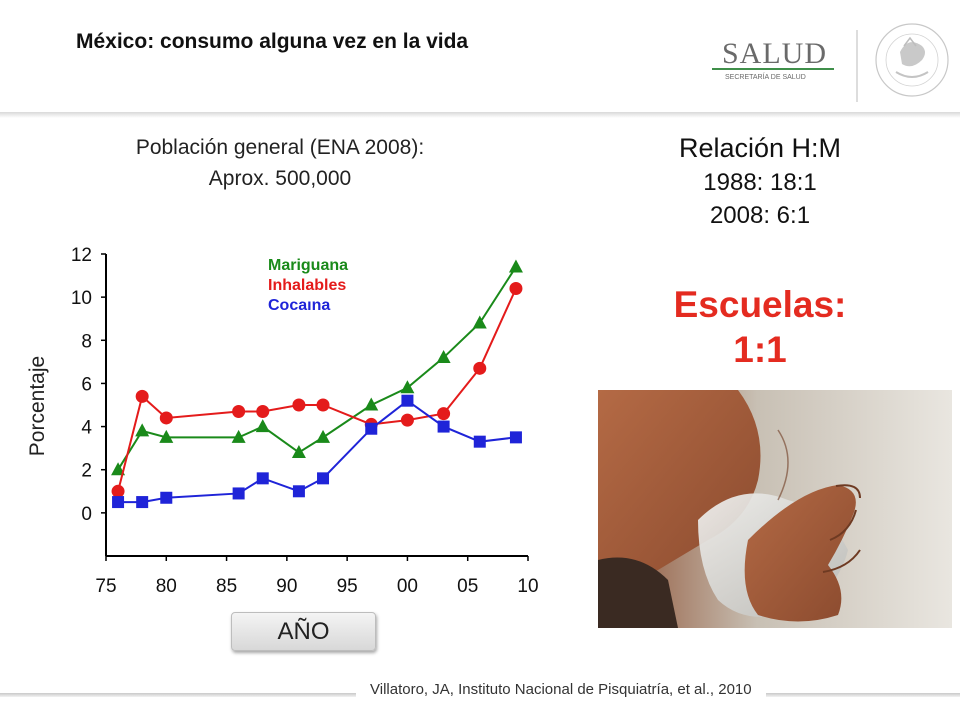  Describe the element at coordinates (280, 178) in the screenshot. I see `population-subtitle-line2: Aprox. 500,000` at that location.